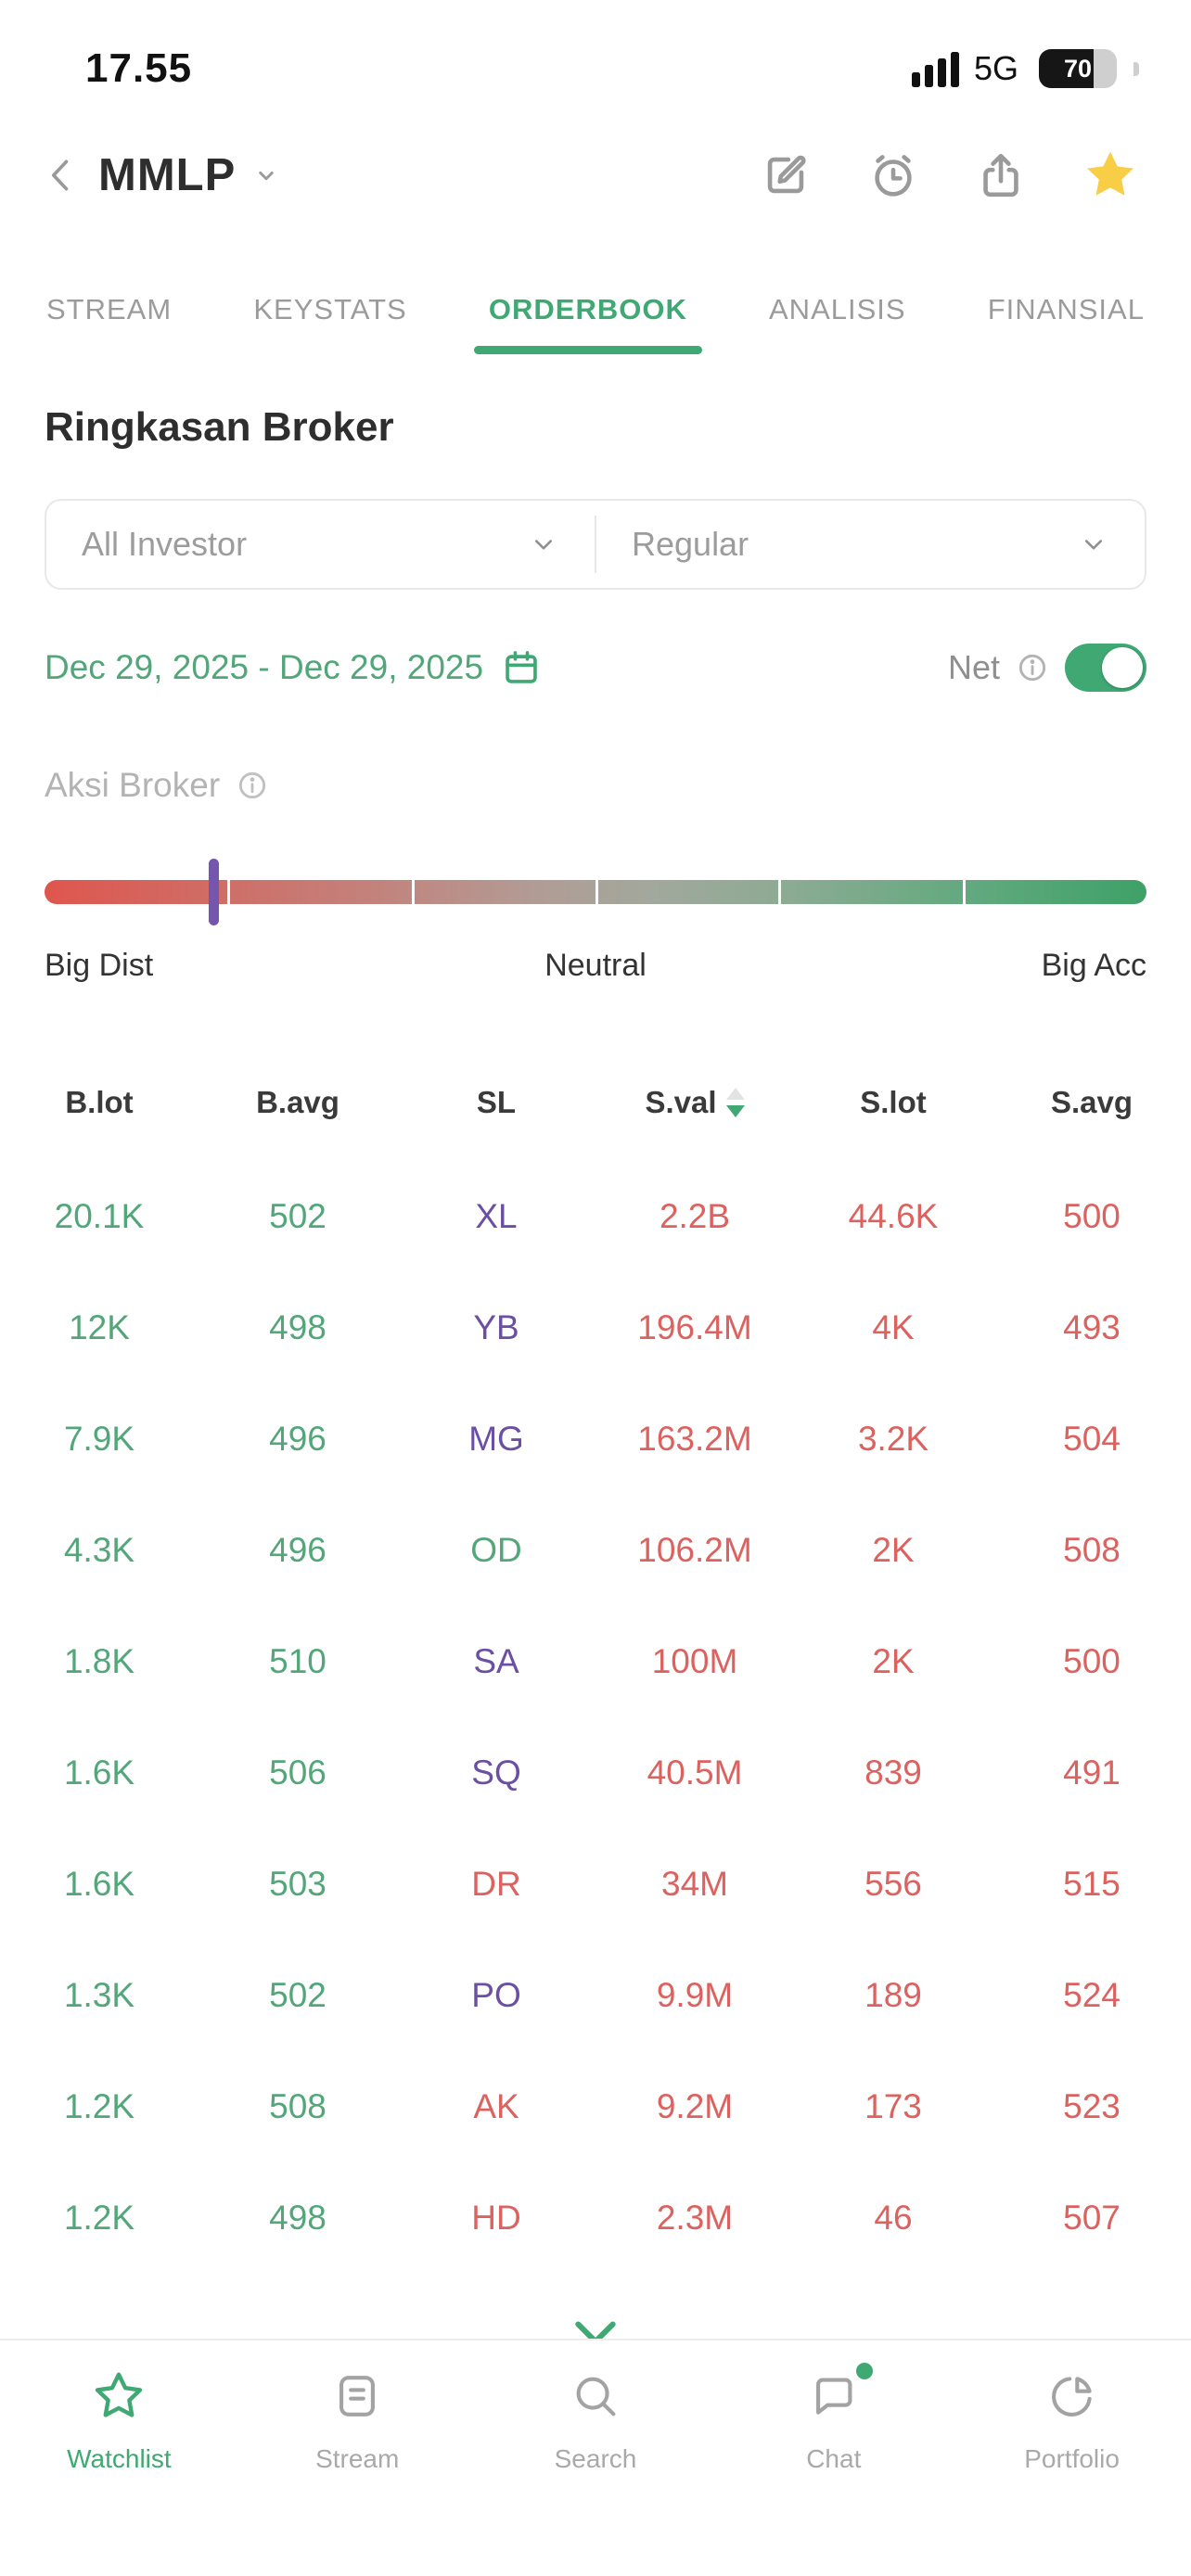 The width and height of the screenshot is (1191, 2576). What do you see at coordinates (497, 1102) in the screenshot?
I see `column-header-sl: SL` at bounding box center [497, 1102].